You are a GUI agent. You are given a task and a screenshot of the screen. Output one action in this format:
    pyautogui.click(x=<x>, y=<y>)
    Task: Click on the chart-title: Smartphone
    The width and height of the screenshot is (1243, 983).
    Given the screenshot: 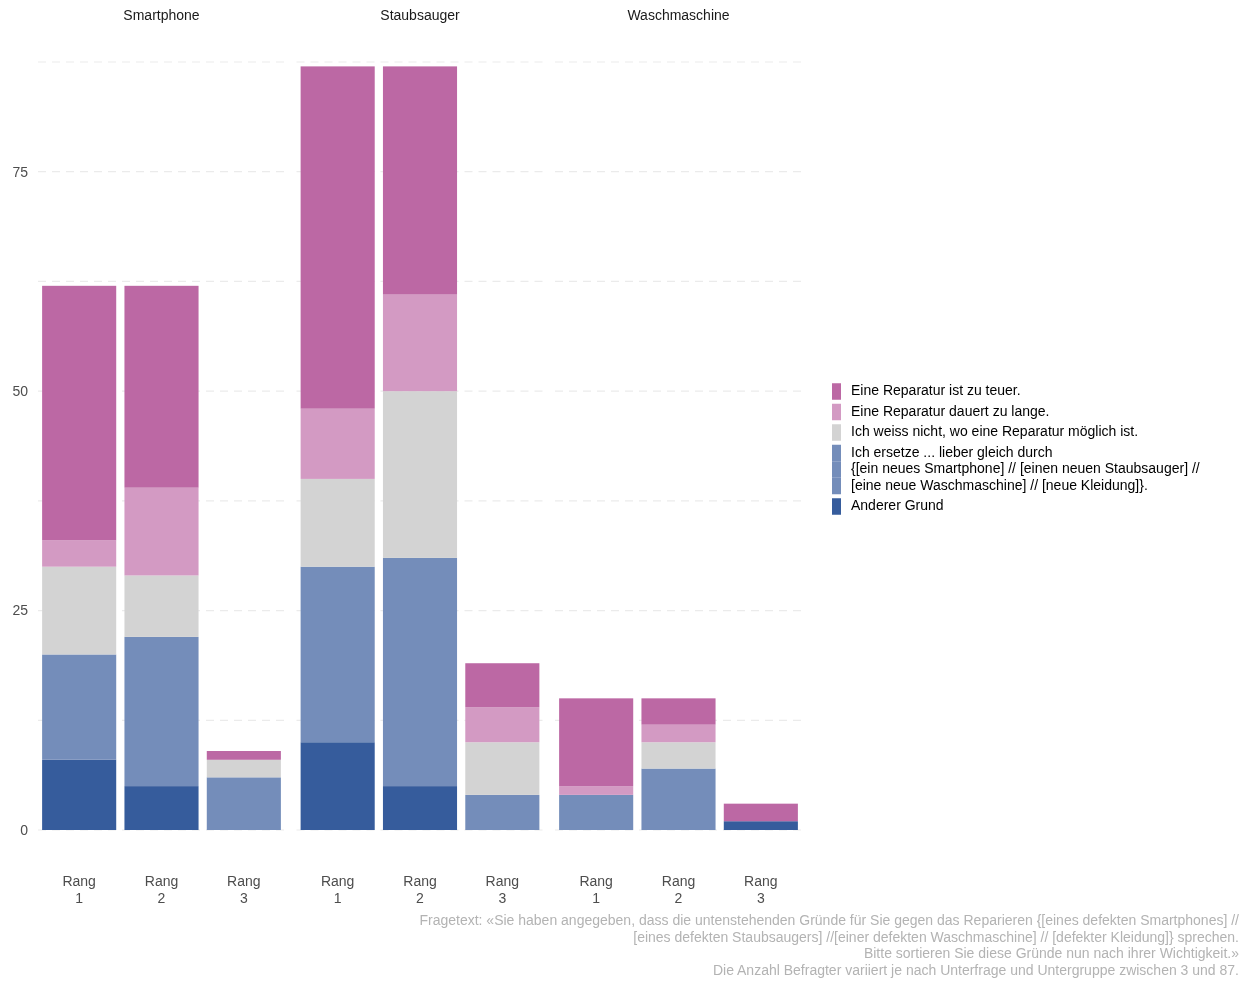 What is the action you would take?
    pyautogui.click(x=161, y=15)
    